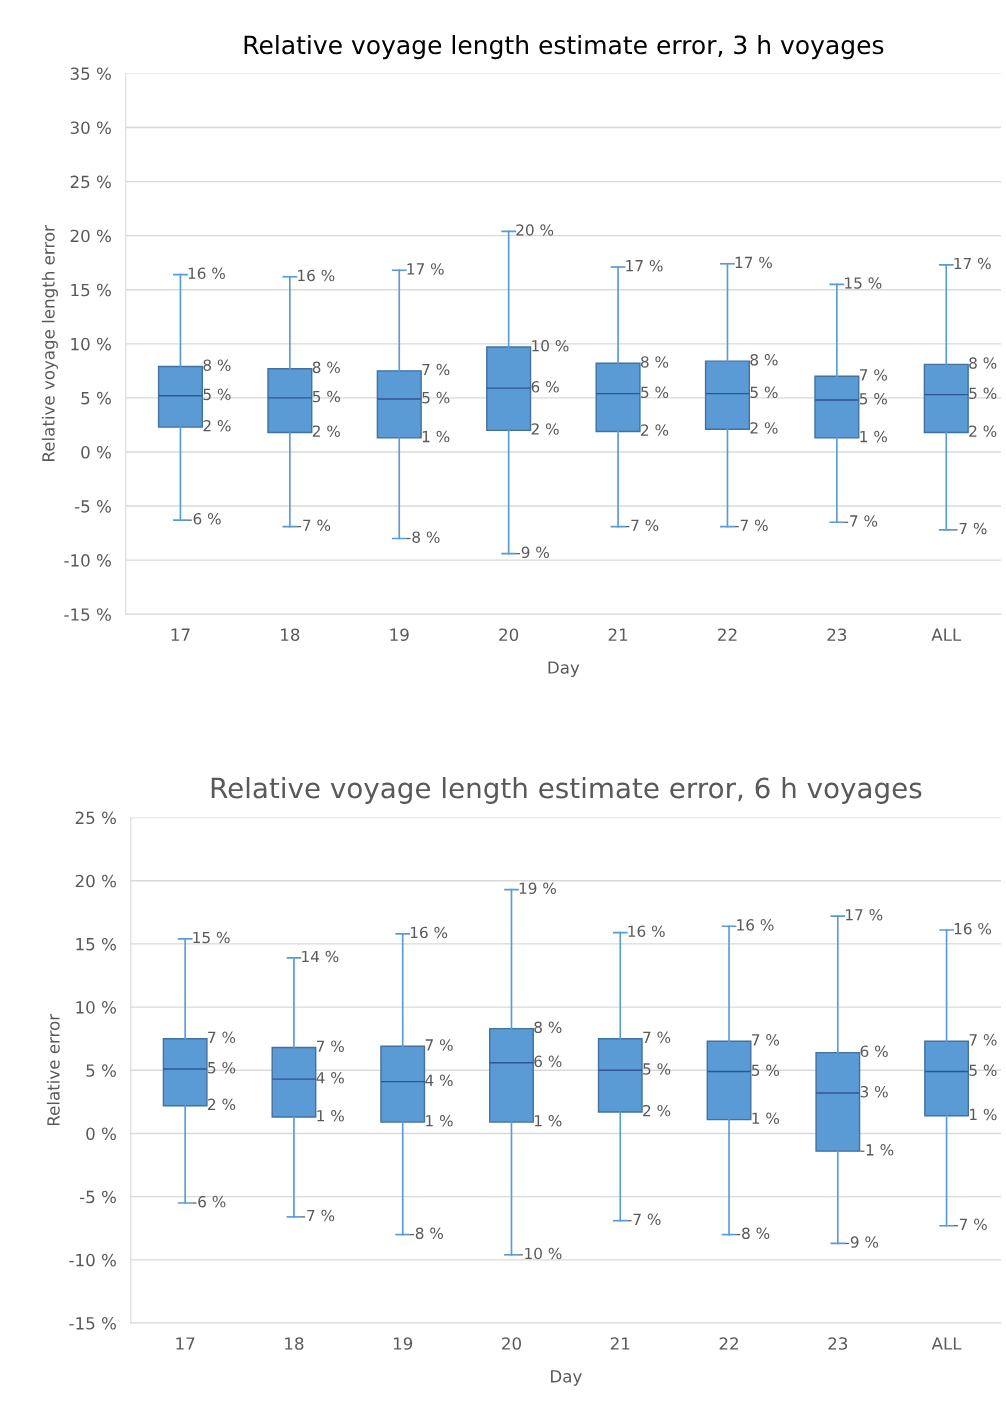 This screenshot has height=1412, width=1006. I want to click on y-axis-title: Relative error, so click(53, 1069).